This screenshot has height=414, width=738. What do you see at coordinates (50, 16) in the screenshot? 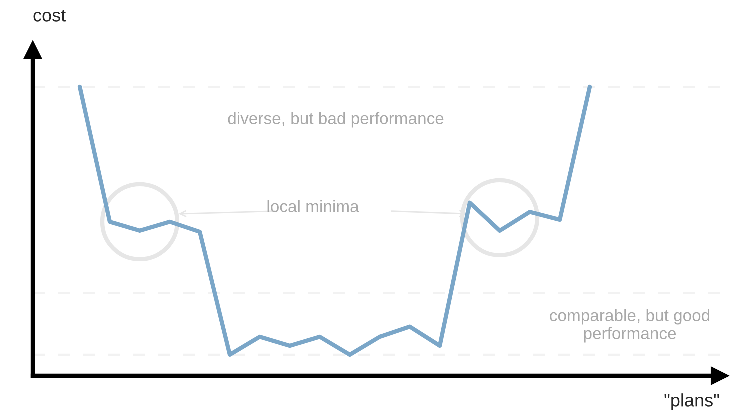
I see `y-axis-title: cost` at bounding box center [50, 16].